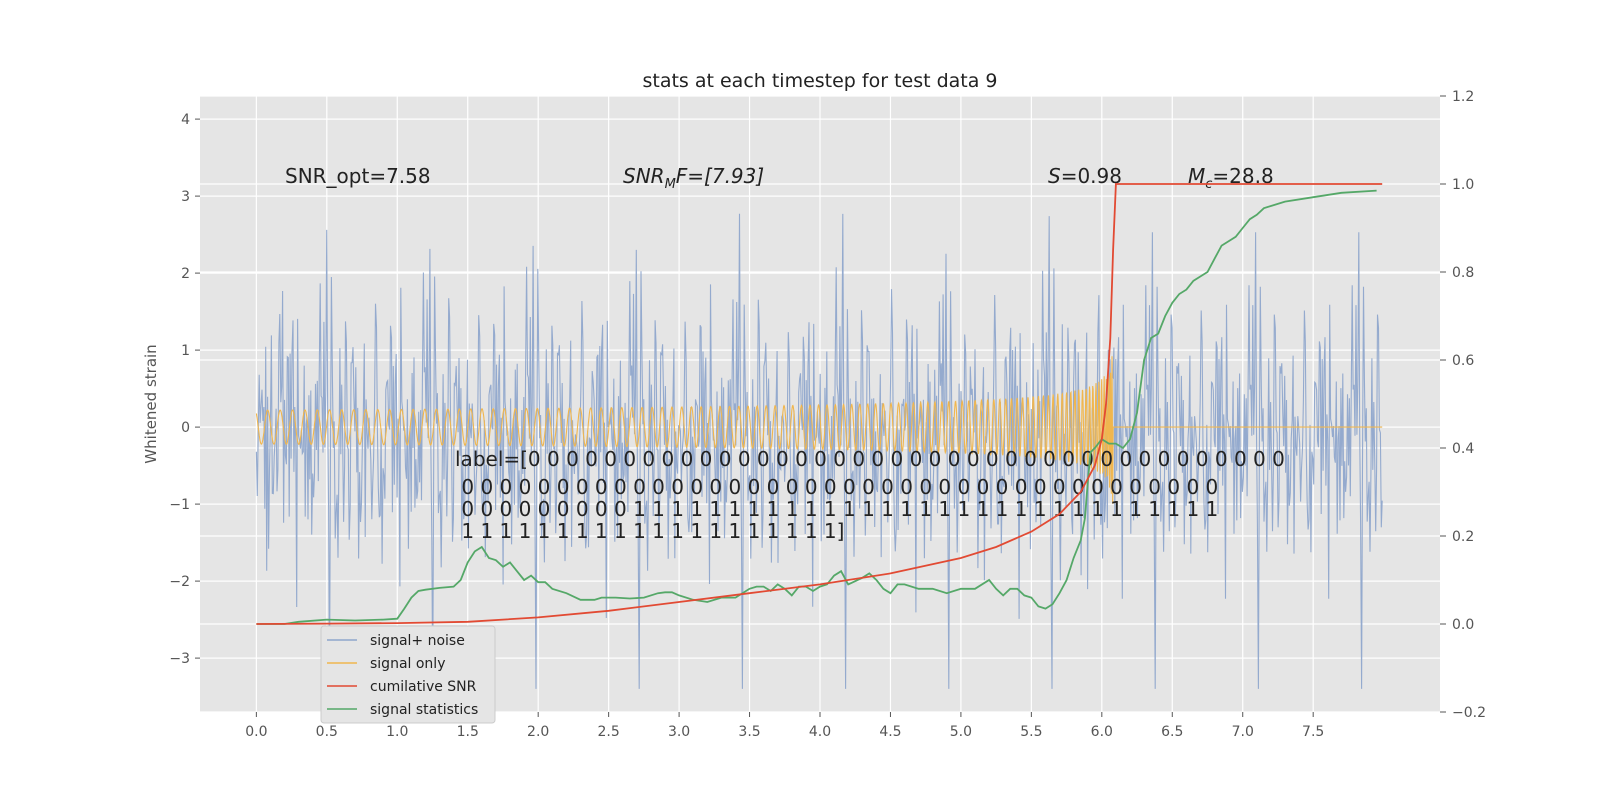 The width and height of the screenshot is (1600, 804). I want to click on y-tick-label: 0, so click(185, 428).